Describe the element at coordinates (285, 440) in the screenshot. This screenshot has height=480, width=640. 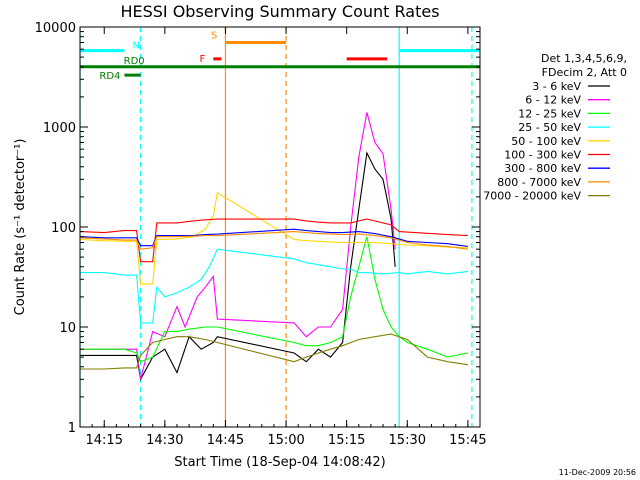
I see `x-tick-label: 15:00` at that location.